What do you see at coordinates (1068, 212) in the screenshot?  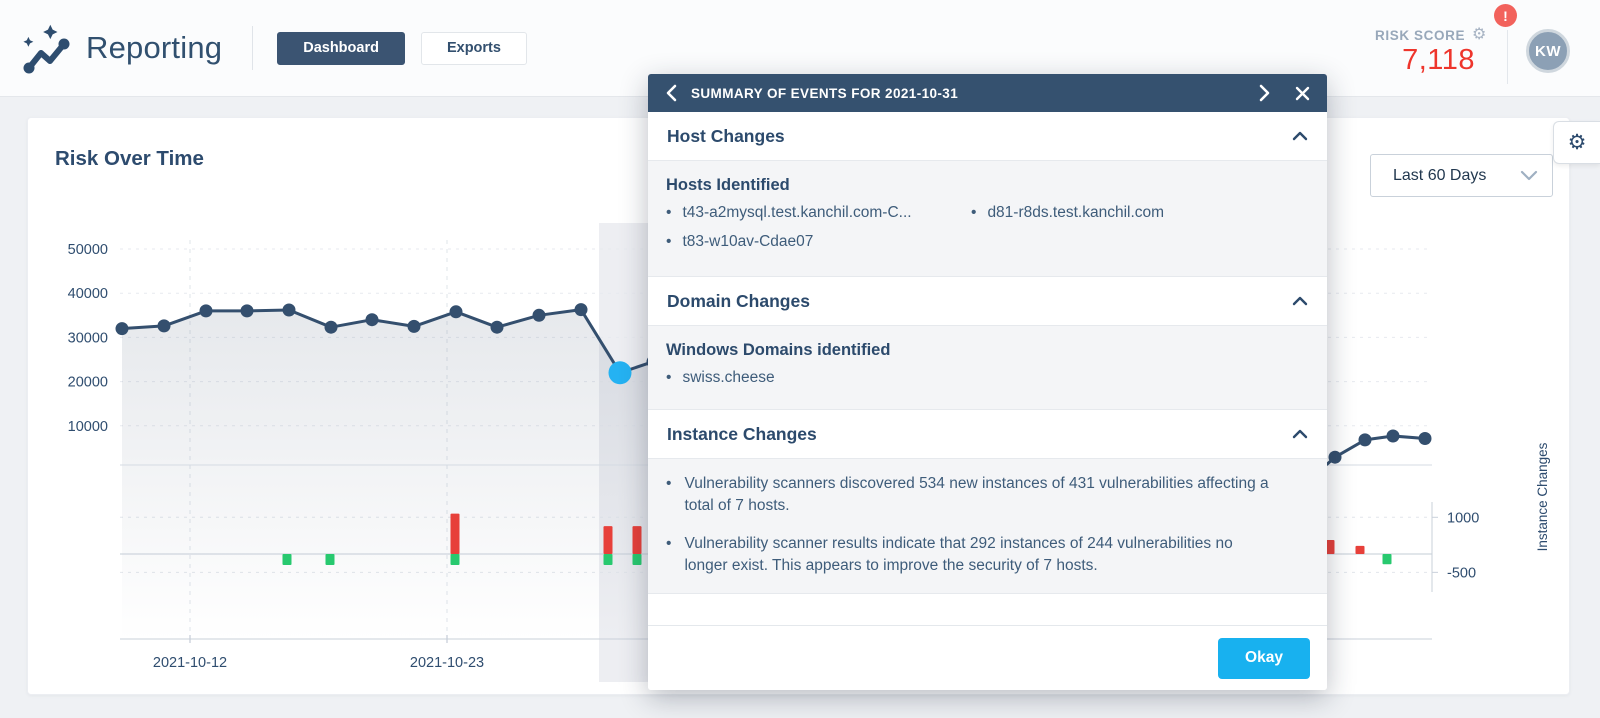 I see `host-list-item: • d81-r8ds.test.kanchil.com` at bounding box center [1068, 212].